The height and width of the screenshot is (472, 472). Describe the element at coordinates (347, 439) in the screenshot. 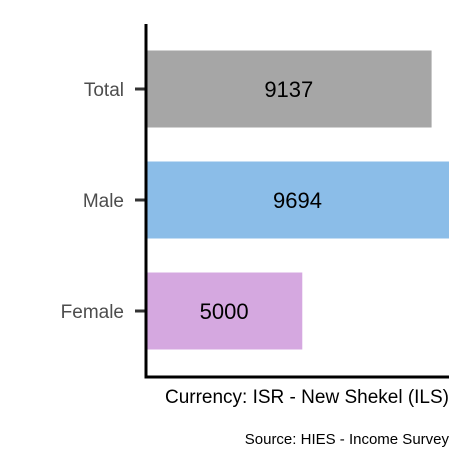

I see `source-caption: Source: HIES - Income Survey` at that location.